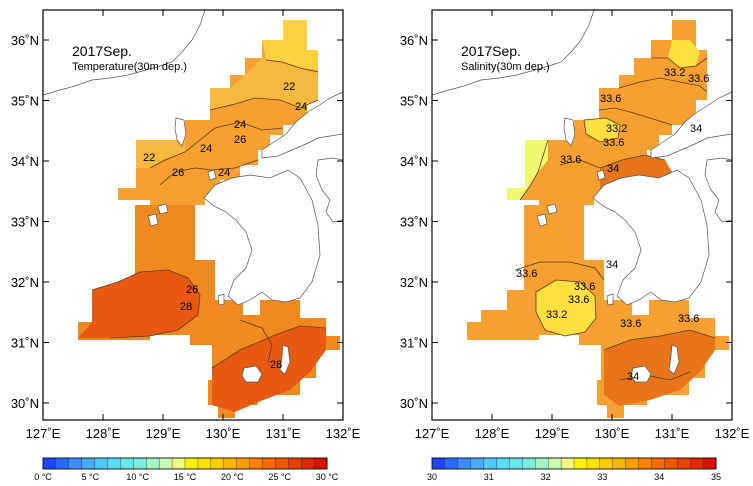 The height and width of the screenshot is (486, 753). I want to click on salinity-lat-label: 30˚N, so click(414, 403).